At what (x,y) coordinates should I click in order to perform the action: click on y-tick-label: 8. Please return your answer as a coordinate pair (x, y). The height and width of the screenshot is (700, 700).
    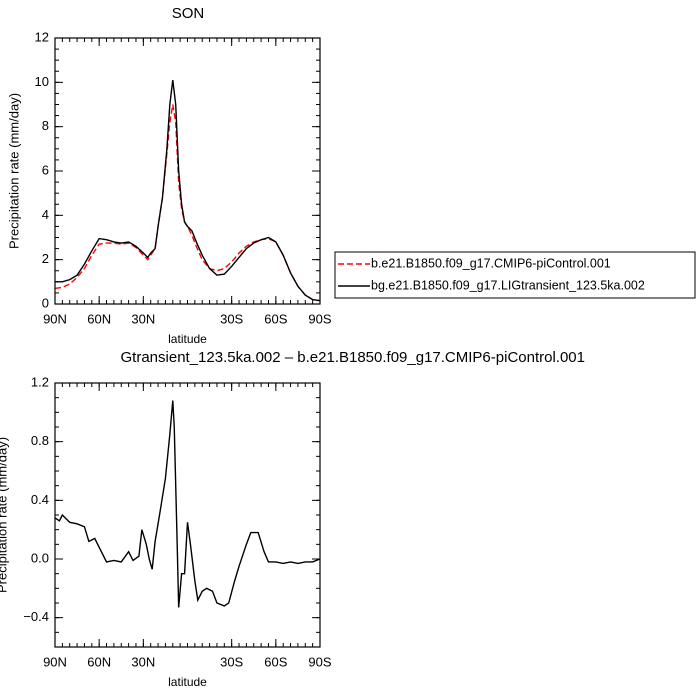
    Looking at the image, I should click on (45, 125).